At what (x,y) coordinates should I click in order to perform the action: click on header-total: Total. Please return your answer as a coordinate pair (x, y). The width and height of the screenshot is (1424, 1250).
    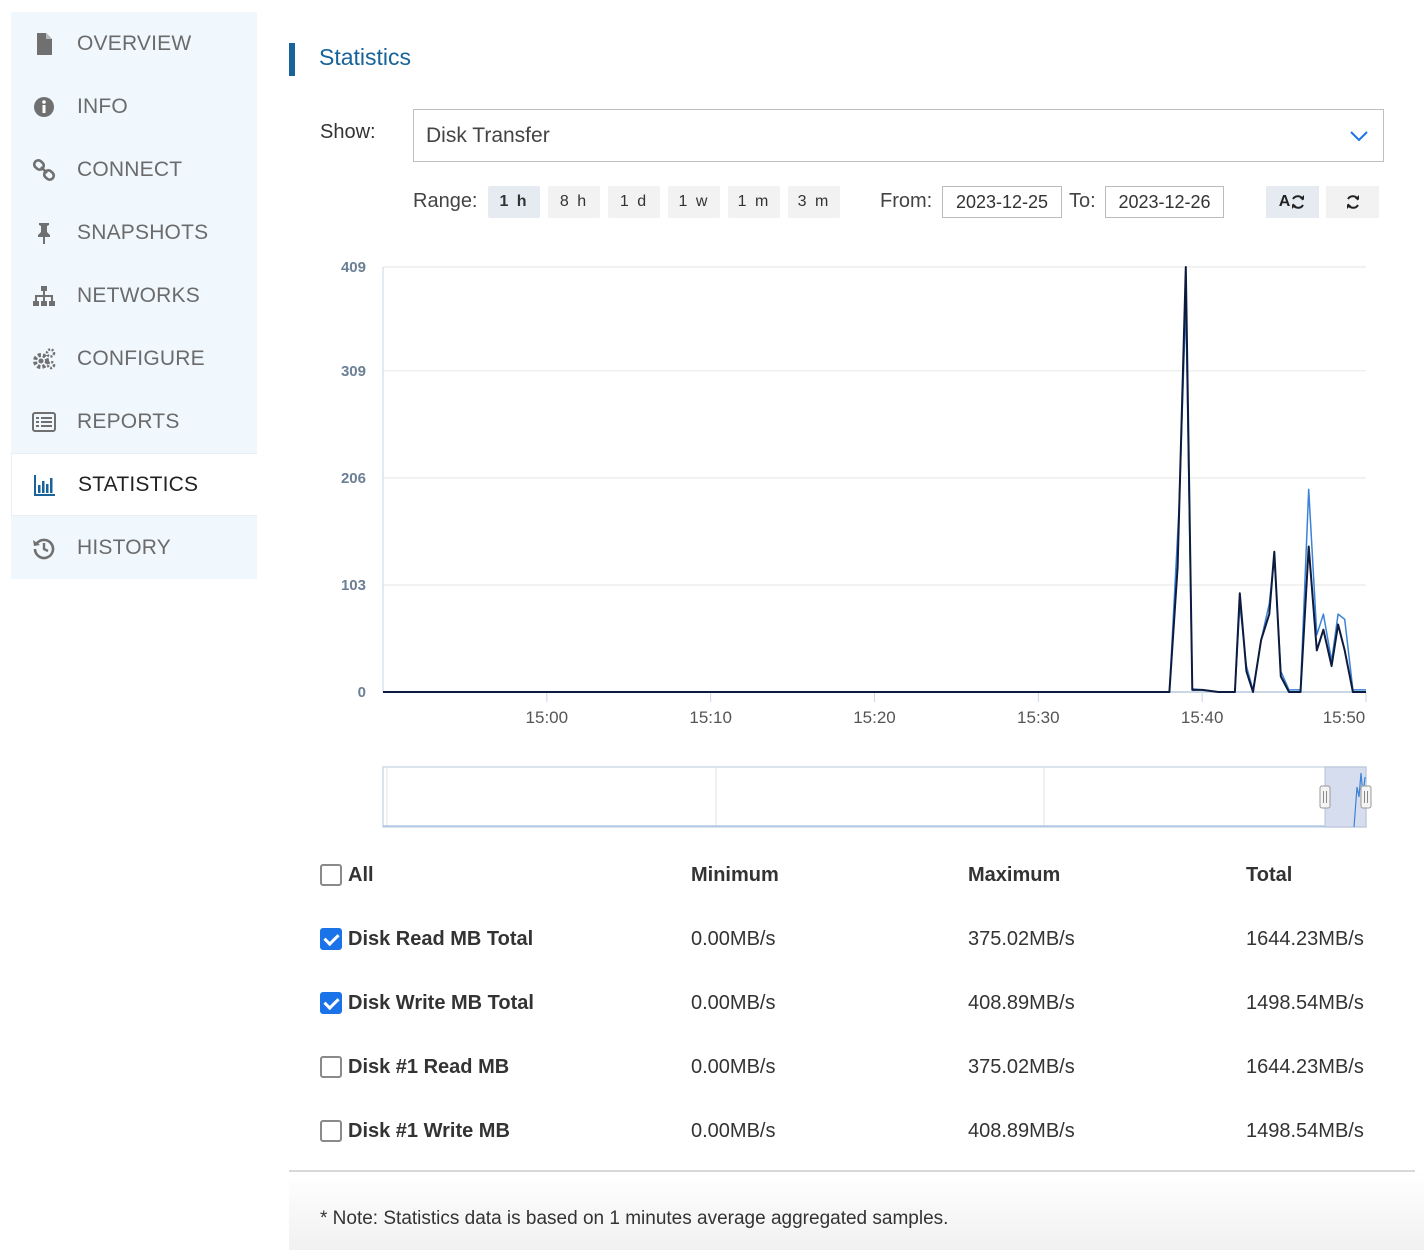
    Looking at the image, I should click on (1269, 875).